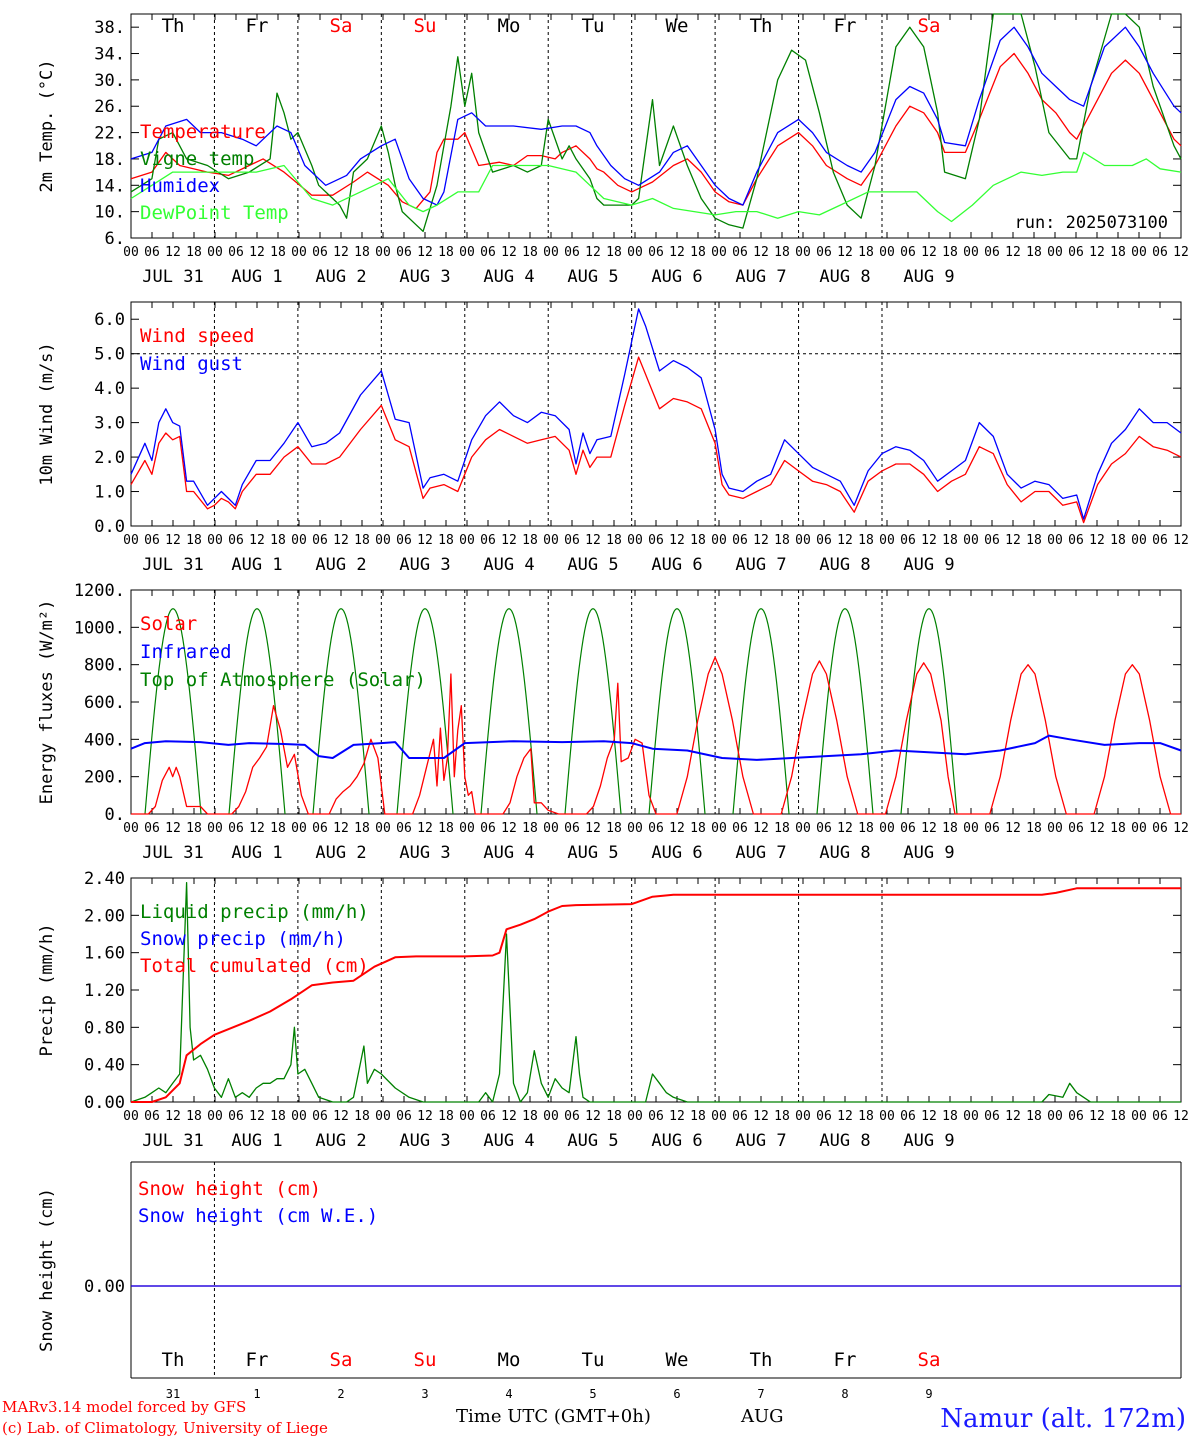 This screenshot has width=1194, height=1440. I want to click on panel-1-frame, so click(656, 414).